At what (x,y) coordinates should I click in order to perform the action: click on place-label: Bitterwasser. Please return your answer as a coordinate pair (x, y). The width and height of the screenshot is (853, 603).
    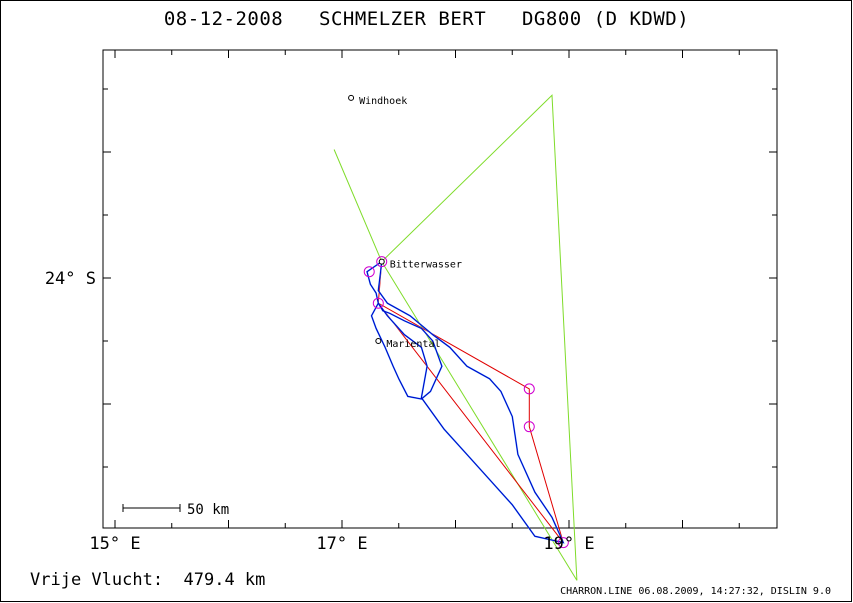
    Looking at the image, I should click on (426, 265).